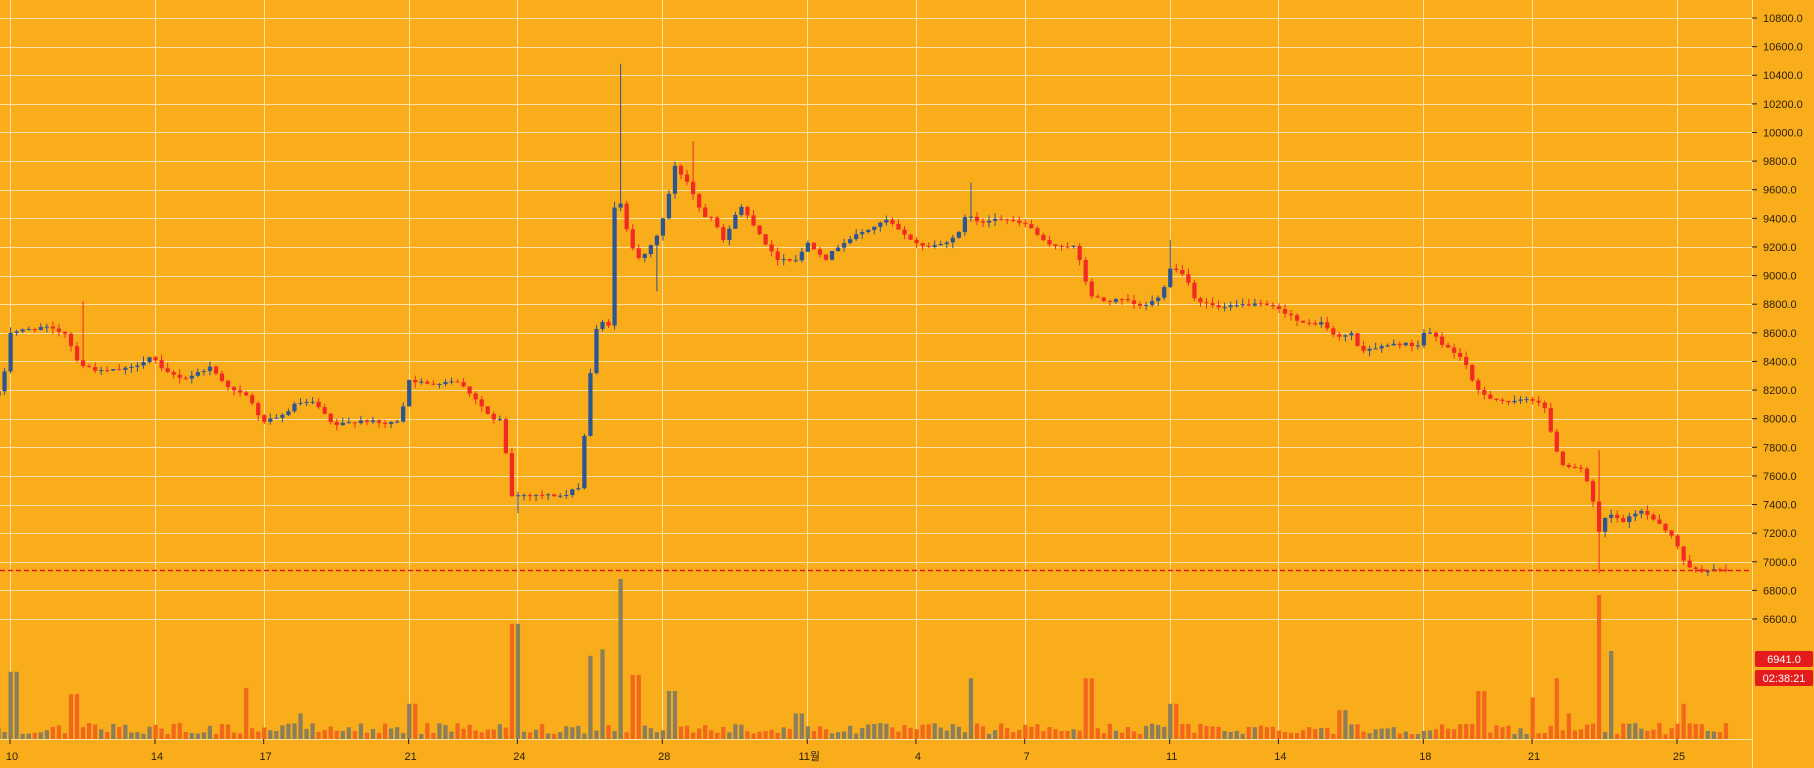 This screenshot has width=1814, height=768. Describe the element at coordinates (1027, 757) in the screenshot. I see `x-tick-label: 7` at that location.